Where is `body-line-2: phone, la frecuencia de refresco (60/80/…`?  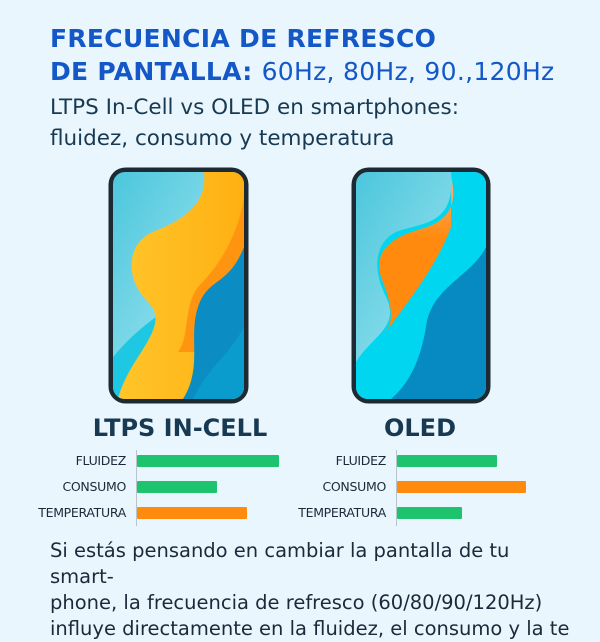
body-line-2: phone, la frecuencia de refresco (60/80/… is located at coordinates (296, 602).